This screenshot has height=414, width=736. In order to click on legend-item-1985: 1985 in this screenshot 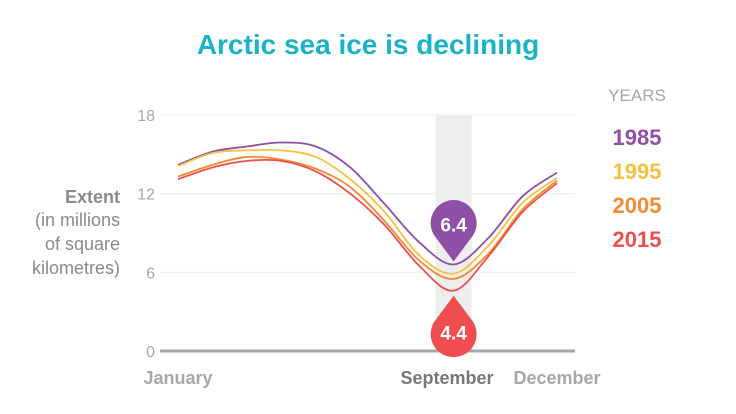, I will do `click(637, 137)`.